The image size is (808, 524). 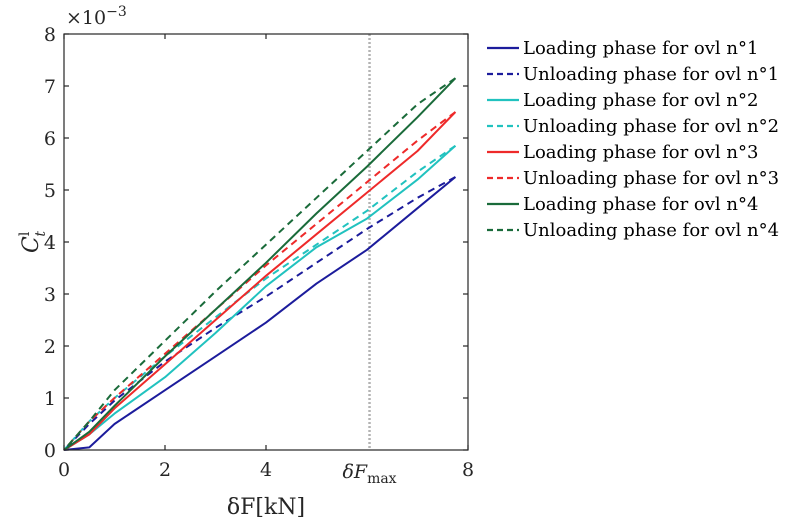 What do you see at coordinates (640, 100) in the screenshot?
I see `legend-label-3: Loading phase for ovl n°2` at bounding box center [640, 100].